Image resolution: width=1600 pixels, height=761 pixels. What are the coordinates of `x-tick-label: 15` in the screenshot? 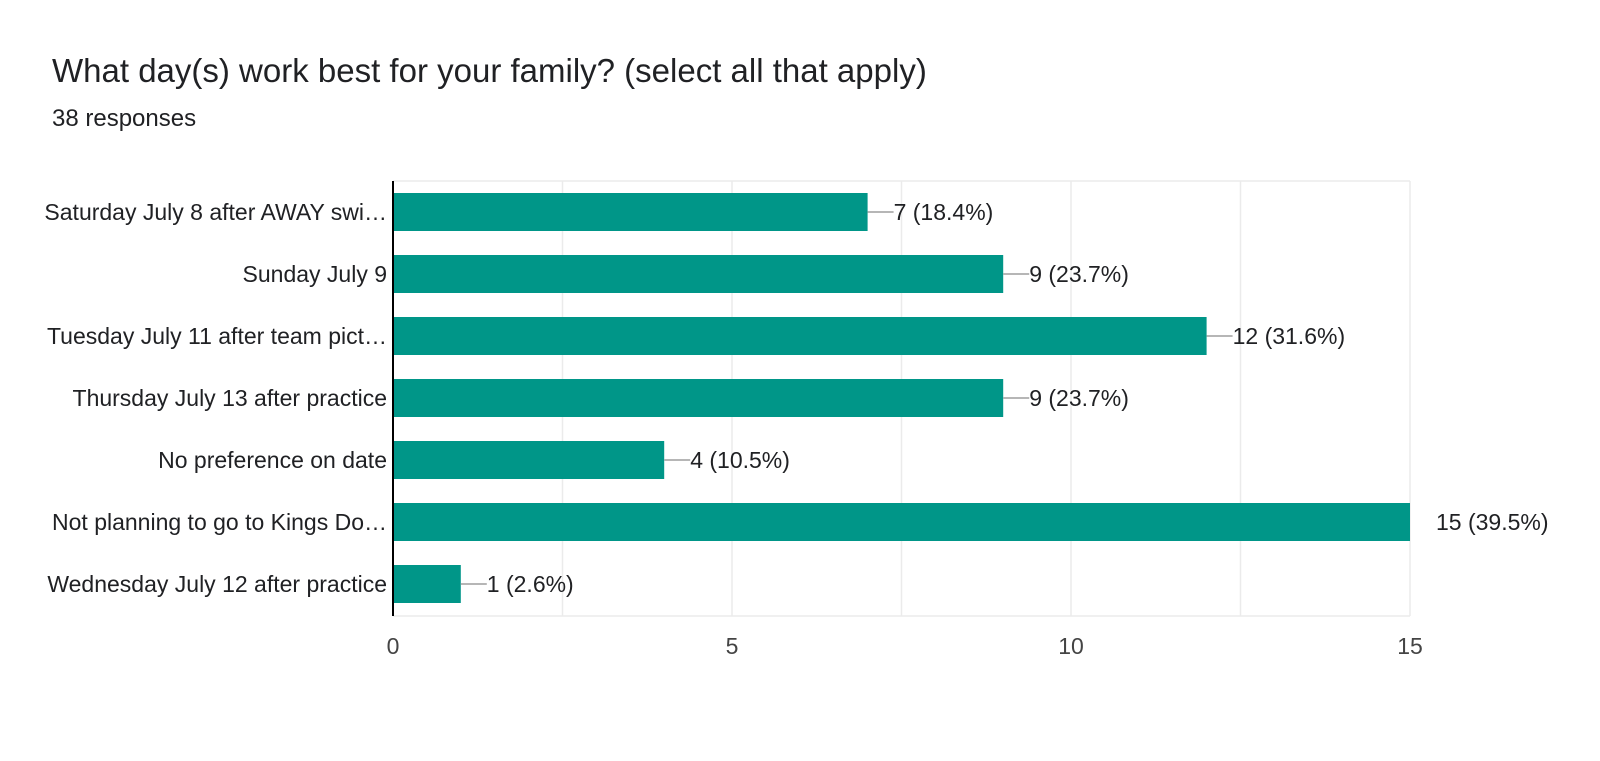 It's located at (1410, 646).